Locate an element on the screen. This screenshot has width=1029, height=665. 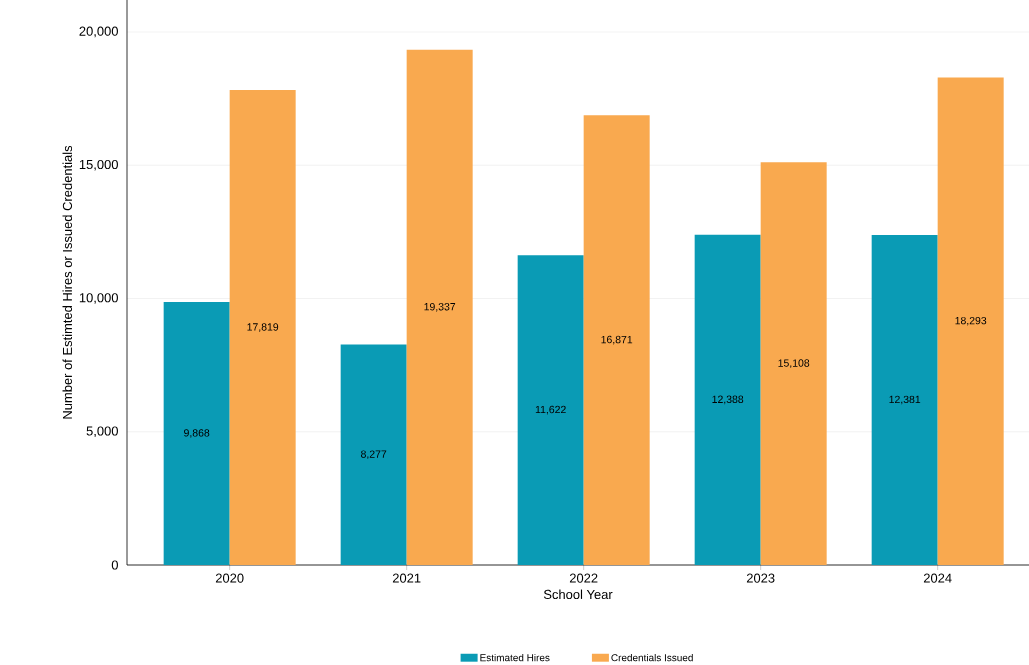
data-label: 18,293 is located at coordinates (971, 321).